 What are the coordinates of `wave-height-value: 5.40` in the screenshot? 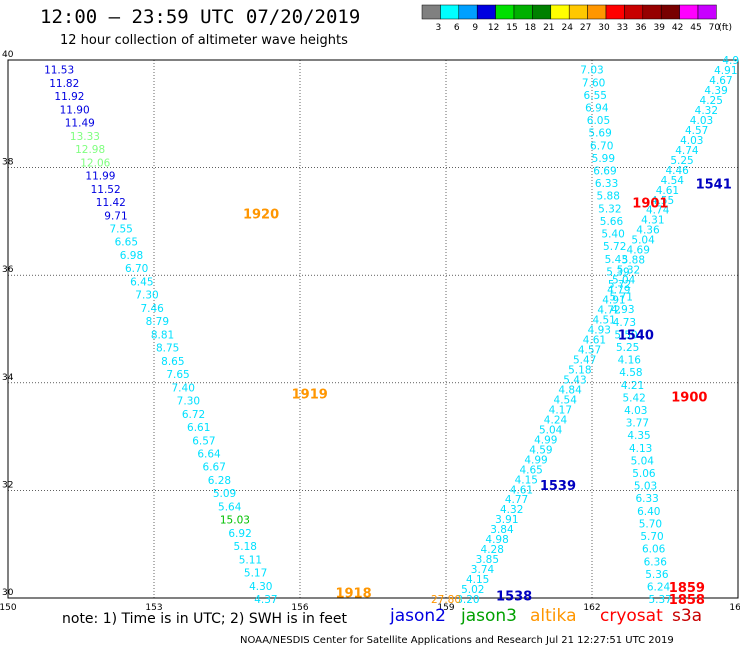 It's located at (612, 235).